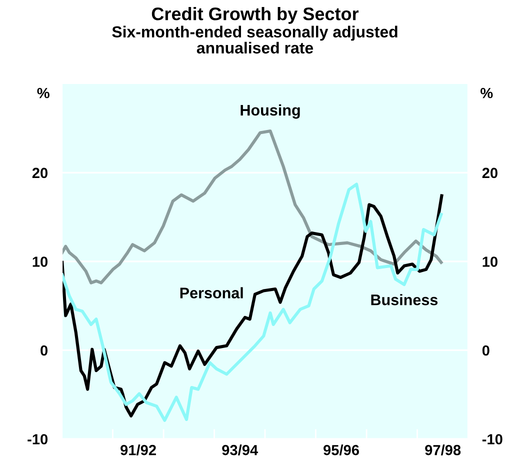 This screenshot has width=510, height=469. I want to click on x-tick-label: 91/92, so click(138, 450).